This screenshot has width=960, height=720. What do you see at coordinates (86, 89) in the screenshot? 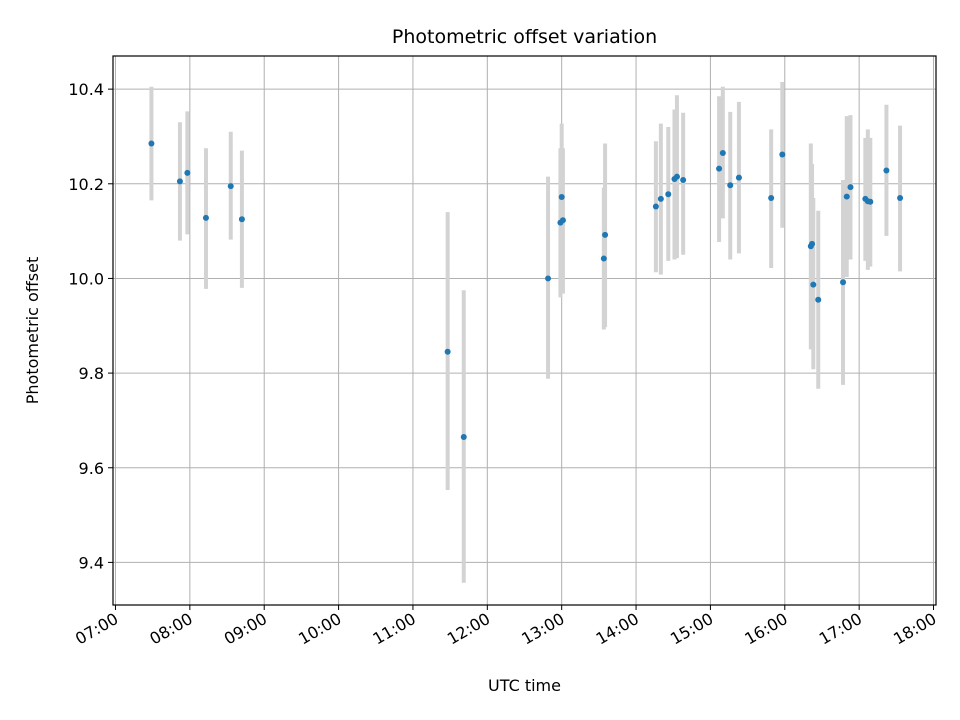
I see `y-tick-label: 10.4` at bounding box center [86, 89].